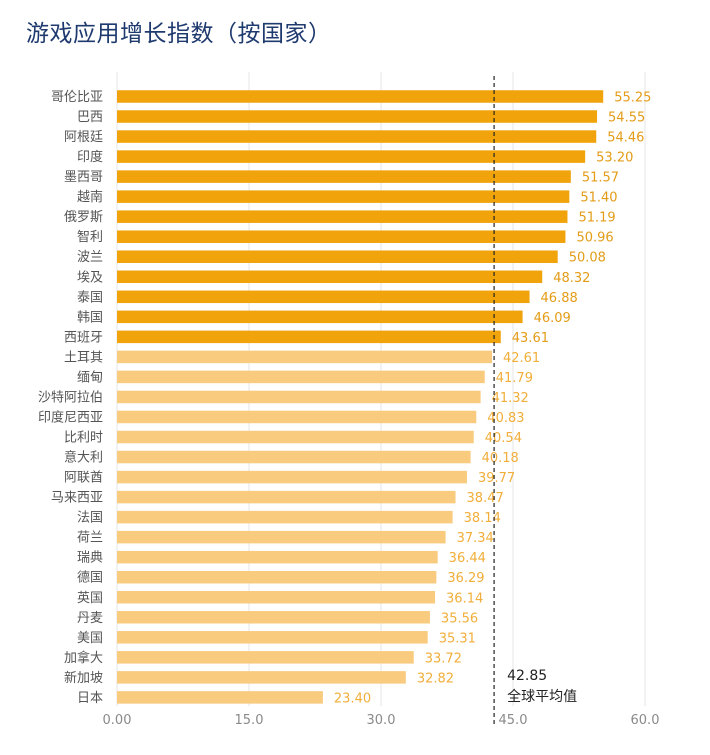 This screenshot has width=710, height=755. I want to click on category-label: 印度, so click(90, 157).